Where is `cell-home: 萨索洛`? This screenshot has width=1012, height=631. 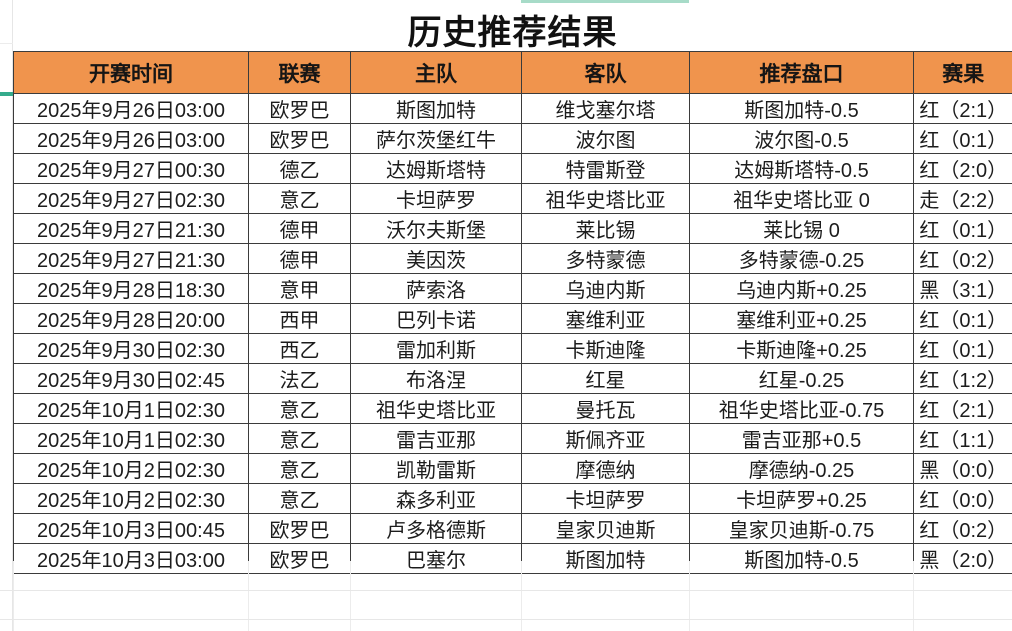 cell-home: 萨索洛 is located at coordinates (436, 288).